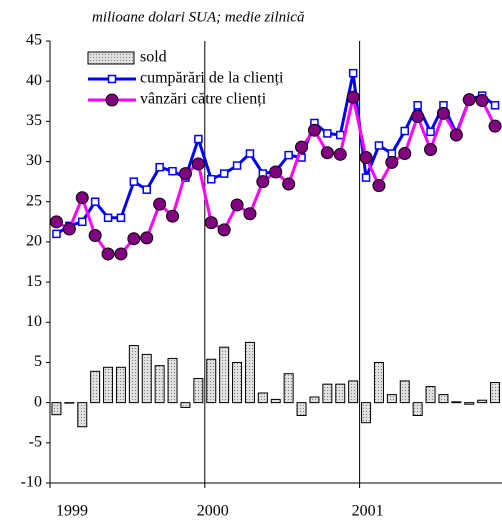 The width and height of the screenshot is (502, 522). What do you see at coordinates (212, 78) in the screenshot?
I see `legend-label: cumpărări de la clienți` at bounding box center [212, 78].